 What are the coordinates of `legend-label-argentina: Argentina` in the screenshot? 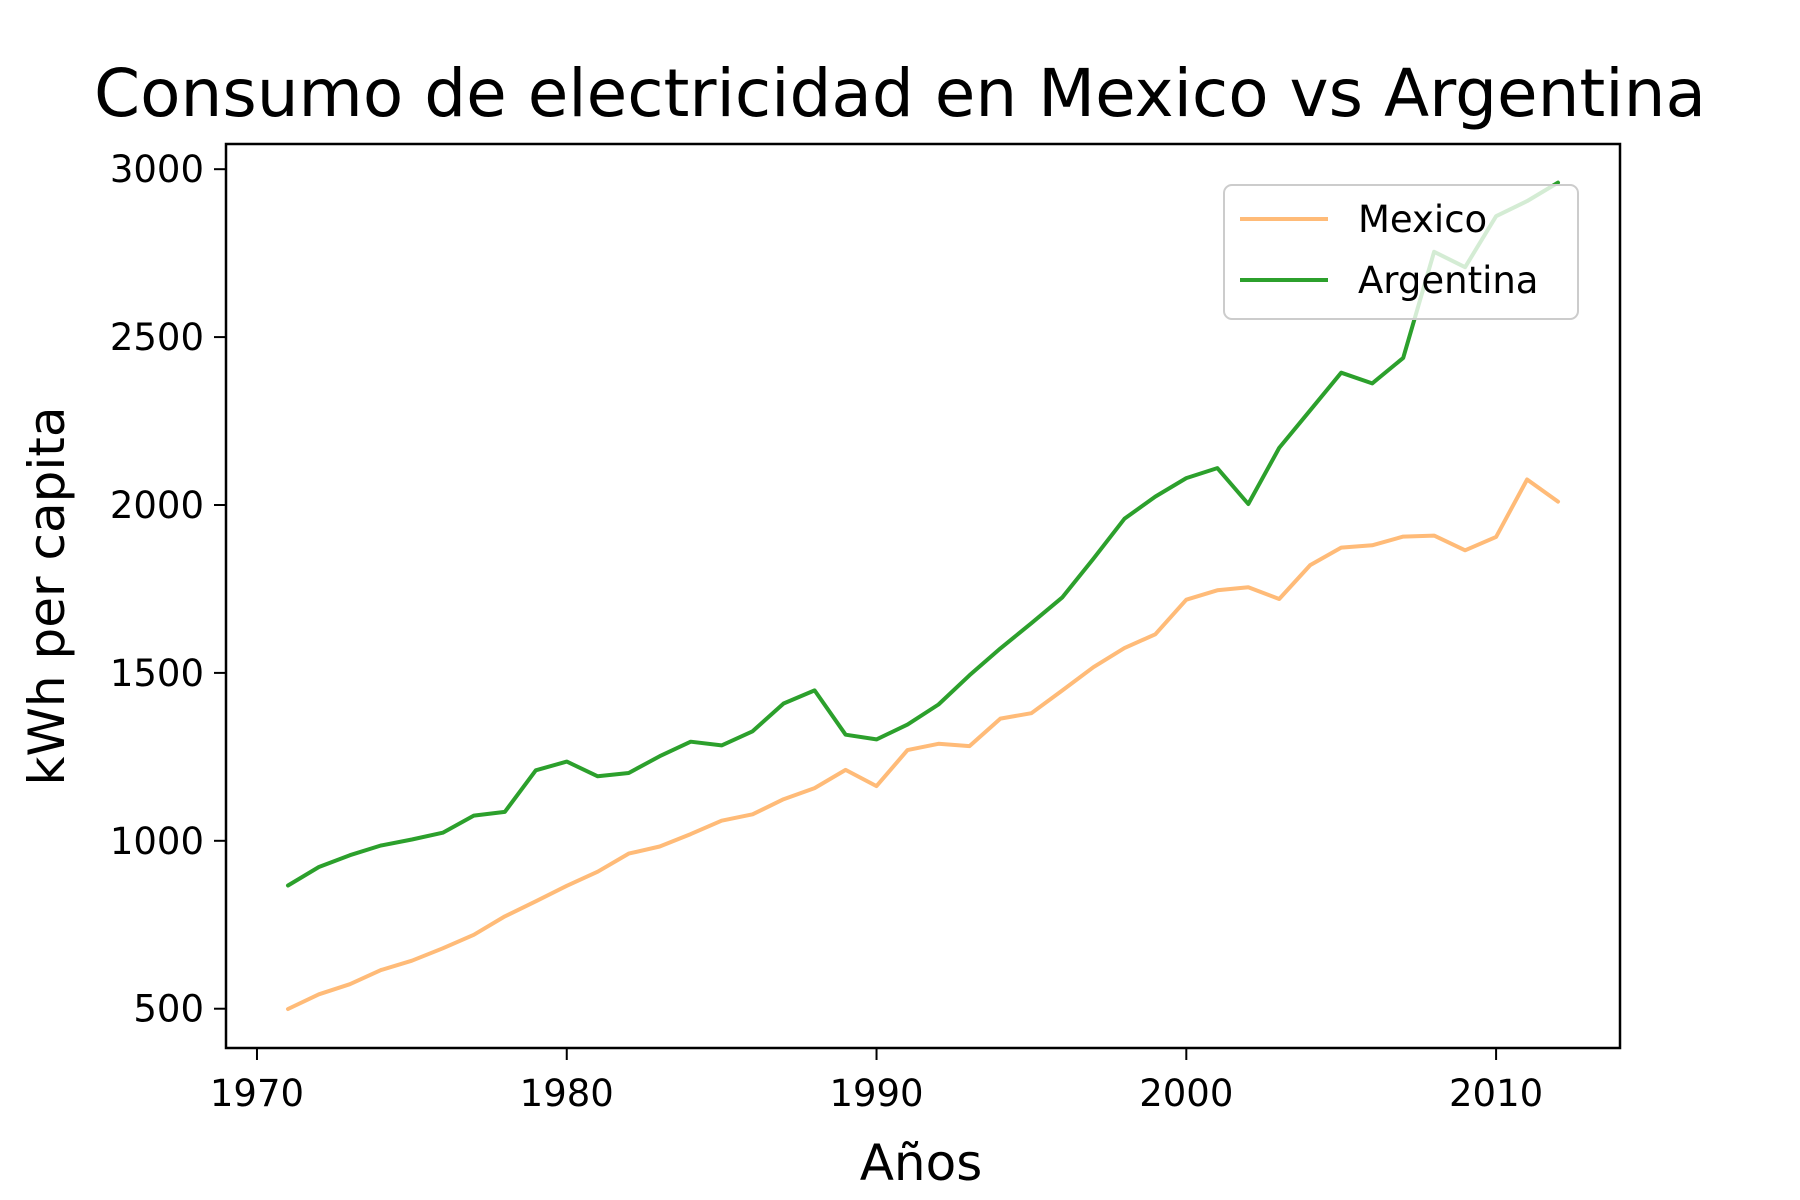 It's located at (1448, 280).